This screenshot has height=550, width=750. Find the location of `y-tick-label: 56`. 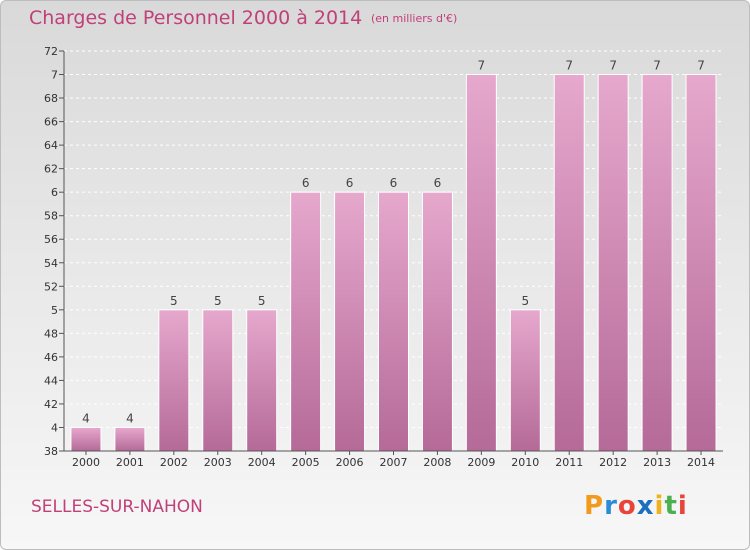

y-tick-label: 56 is located at coordinates (51, 239).